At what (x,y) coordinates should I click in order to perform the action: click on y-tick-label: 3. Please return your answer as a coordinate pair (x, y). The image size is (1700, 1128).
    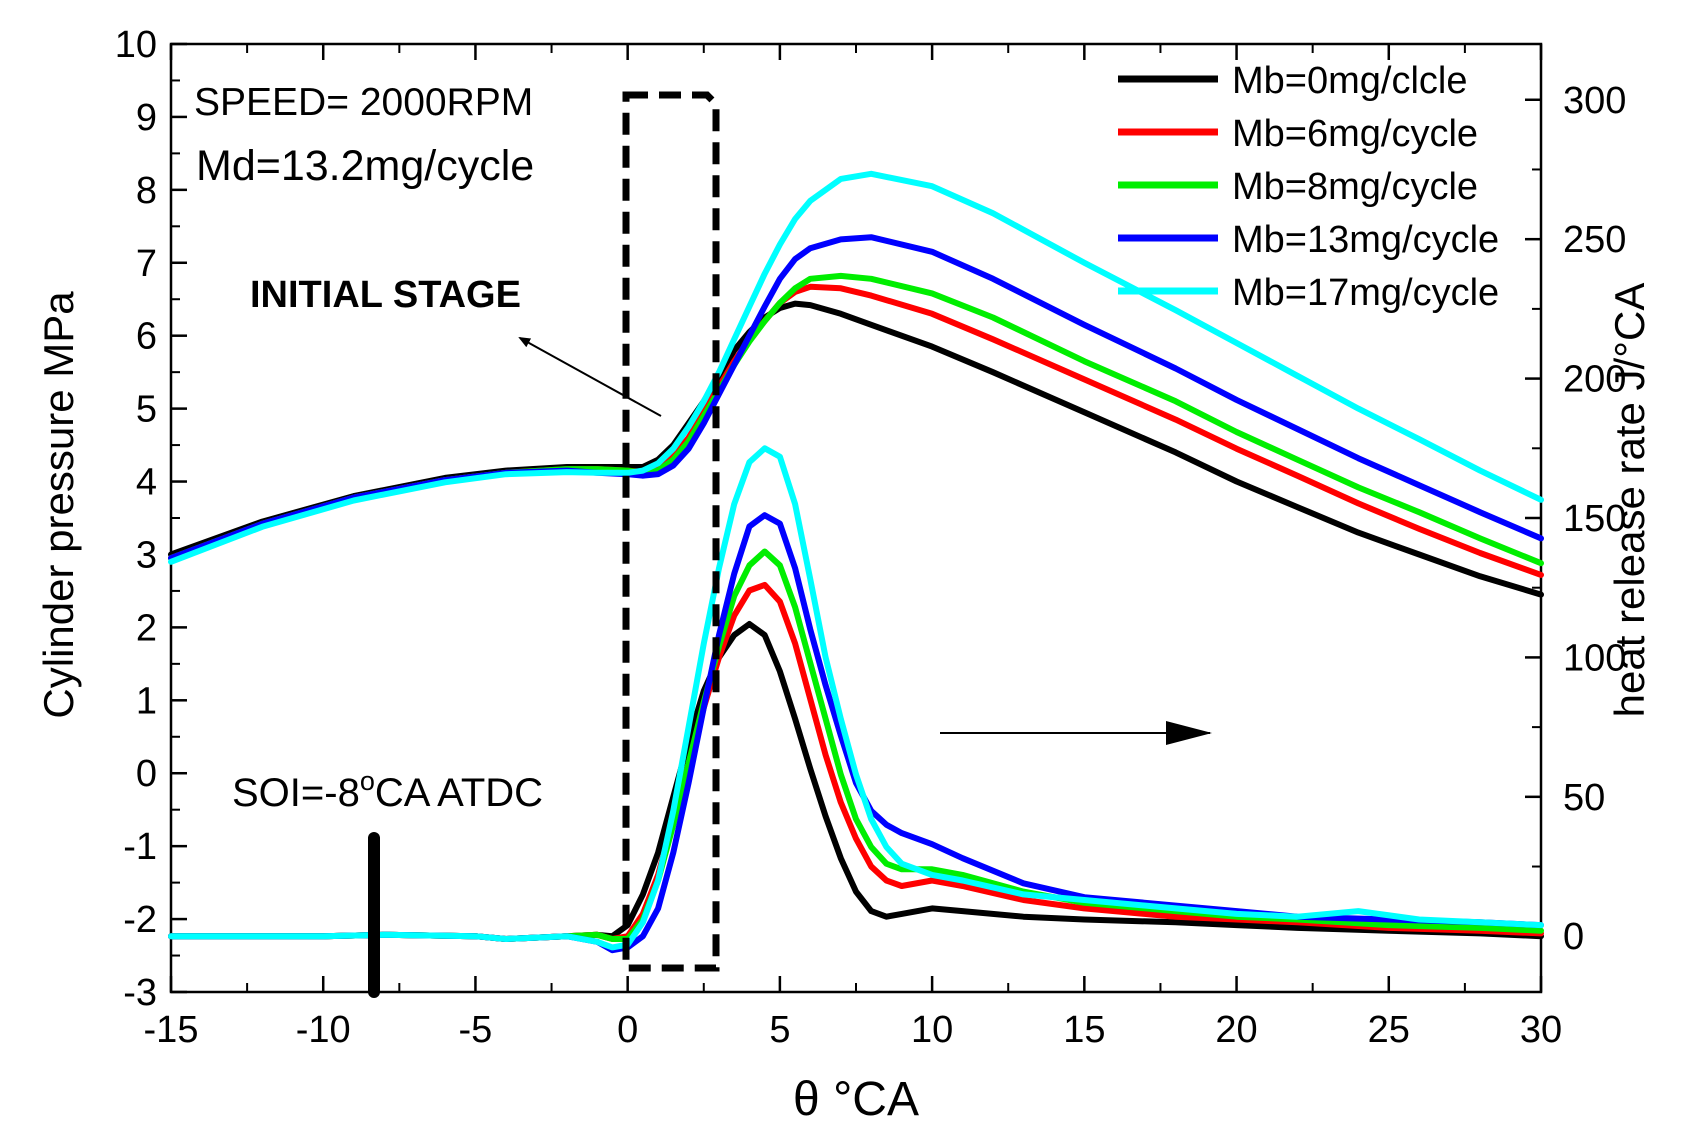
    Looking at the image, I should click on (146, 555).